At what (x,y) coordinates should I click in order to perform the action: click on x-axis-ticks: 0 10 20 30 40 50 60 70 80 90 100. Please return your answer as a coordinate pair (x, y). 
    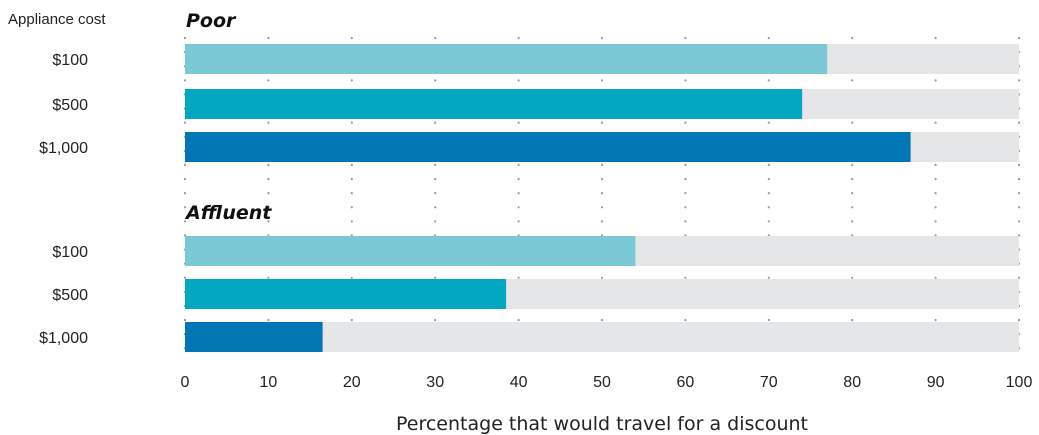
    Looking at the image, I should click on (607, 382).